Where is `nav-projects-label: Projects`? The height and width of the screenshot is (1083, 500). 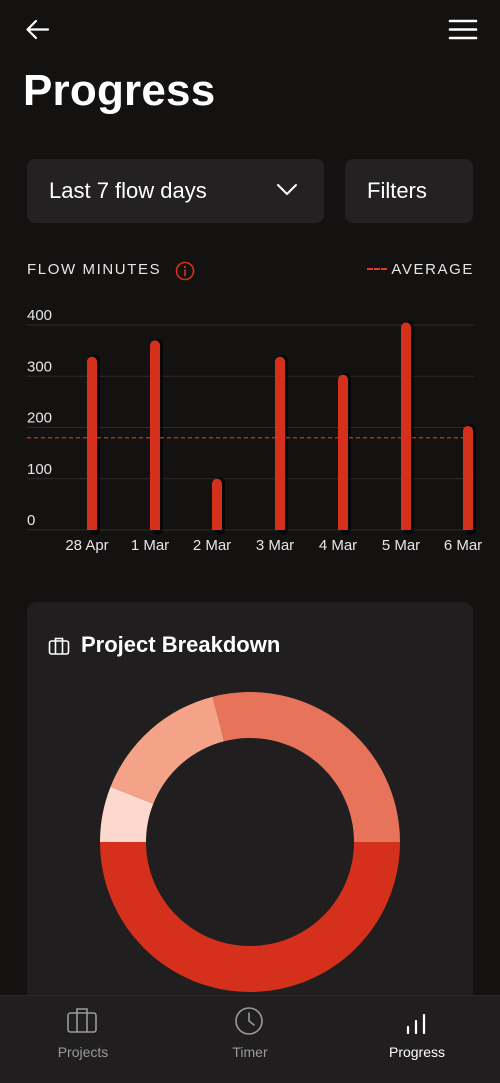
nav-projects-label: Projects is located at coordinates (83, 1052).